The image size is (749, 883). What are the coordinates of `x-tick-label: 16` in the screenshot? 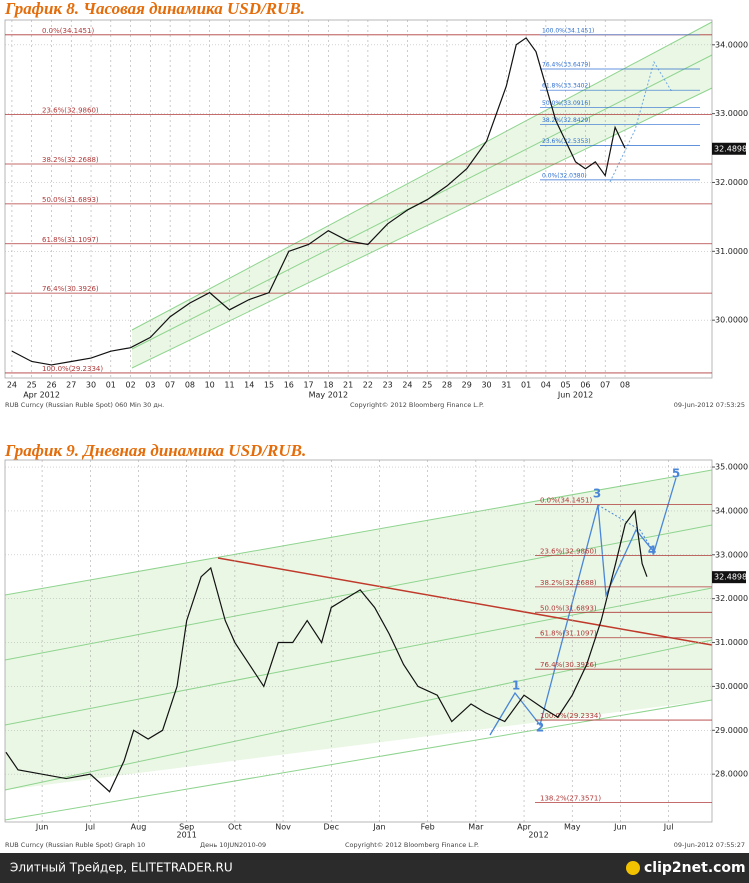 It's located at (289, 385).